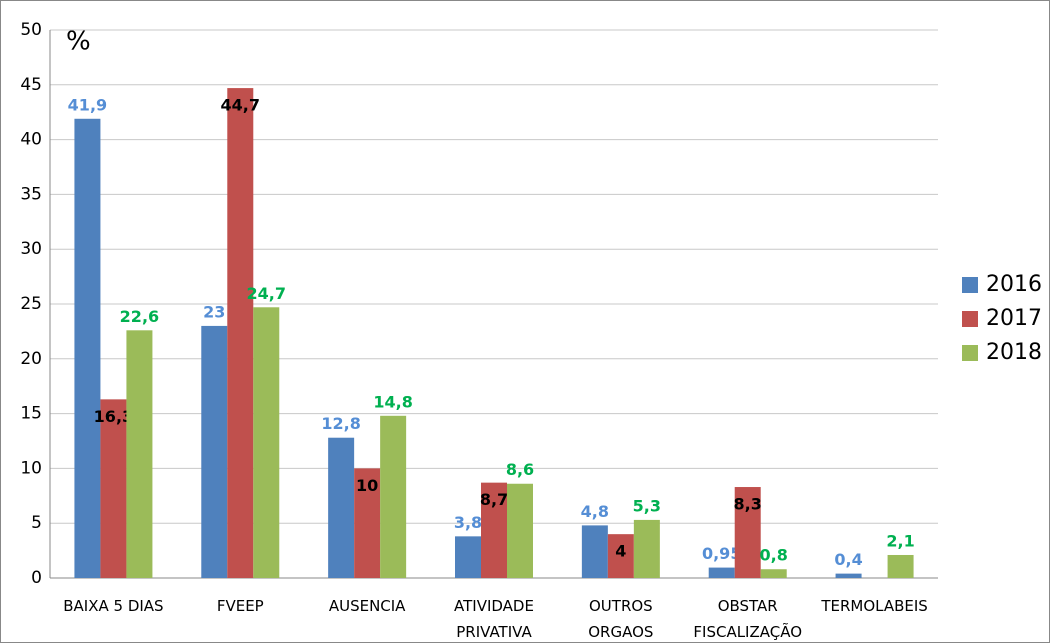 Image resolution: width=1050 pixels, height=643 pixels. Describe the element at coordinates (595, 511) in the screenshot. I see `data-label: 4,8` at that location.